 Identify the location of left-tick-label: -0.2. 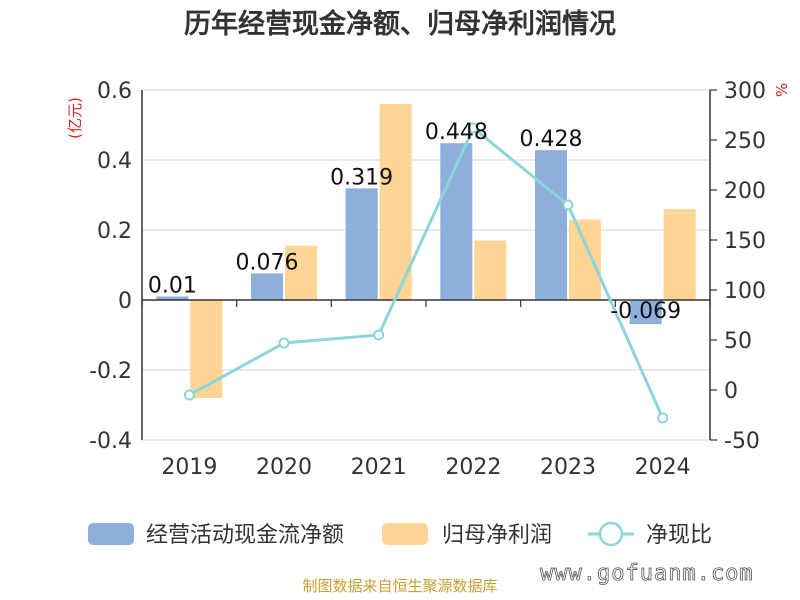
(110, 371).